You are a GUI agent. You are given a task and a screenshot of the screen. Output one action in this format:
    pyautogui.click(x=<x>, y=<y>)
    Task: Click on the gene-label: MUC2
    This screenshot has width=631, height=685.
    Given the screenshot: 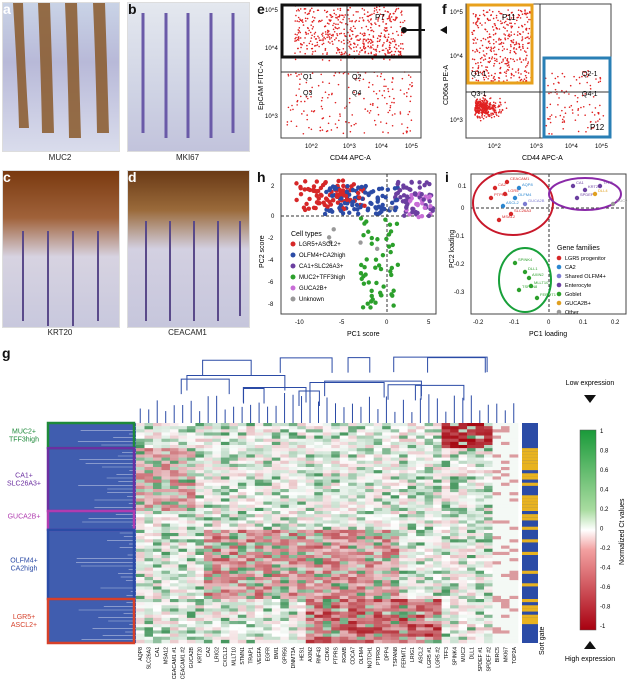 What is the action you would take?
    pyautogui.click(x=622, y=200)
    